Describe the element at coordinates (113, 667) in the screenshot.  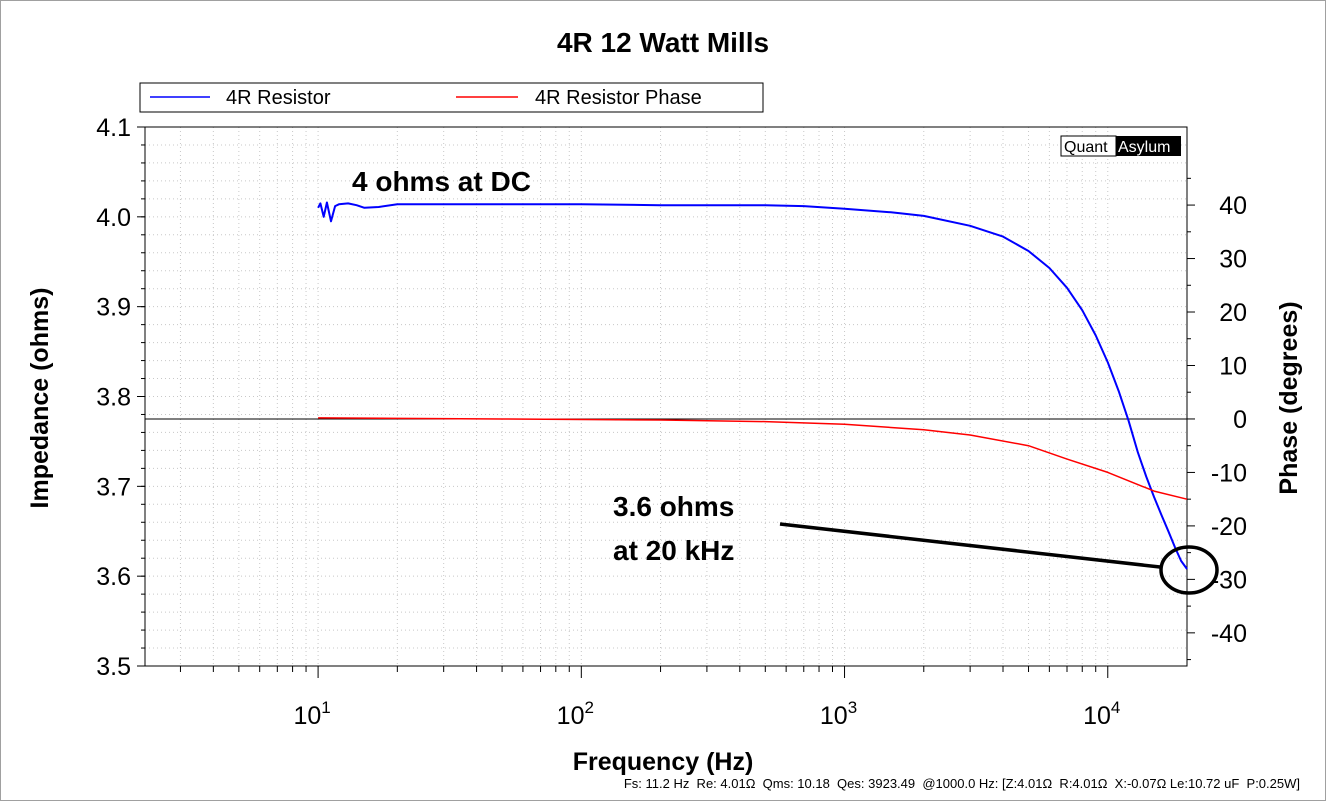
I see `y-tick-label: 3.5` at that location.